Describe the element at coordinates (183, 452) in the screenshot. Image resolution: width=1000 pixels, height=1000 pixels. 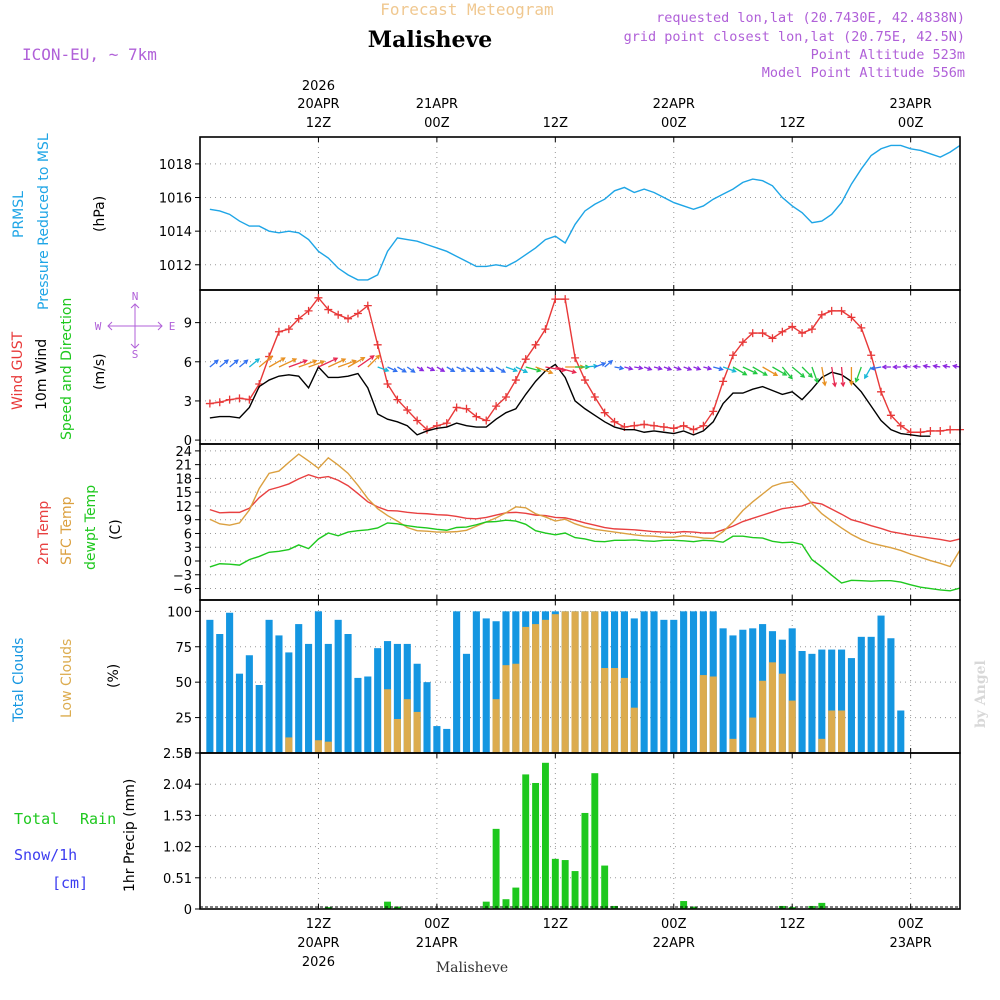
I see `temperature-ytick-label: 24` at that location.